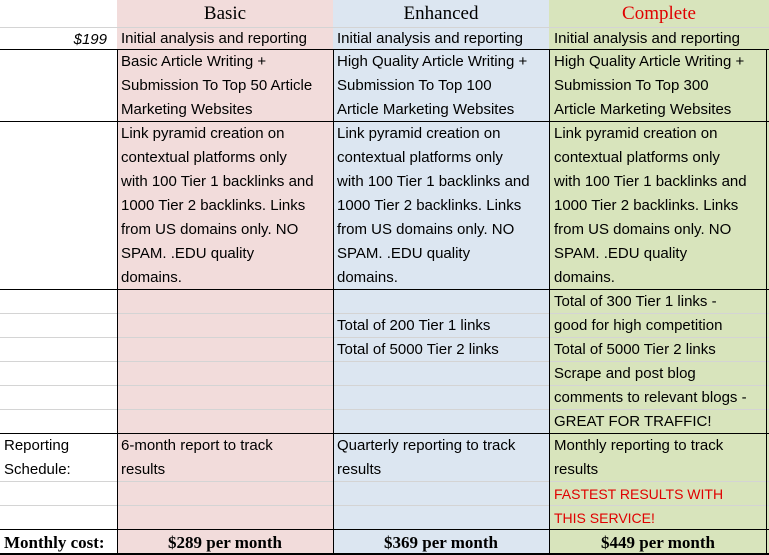  I want to click on basic-reporting: 6-month report to track results, so click(197, 457).